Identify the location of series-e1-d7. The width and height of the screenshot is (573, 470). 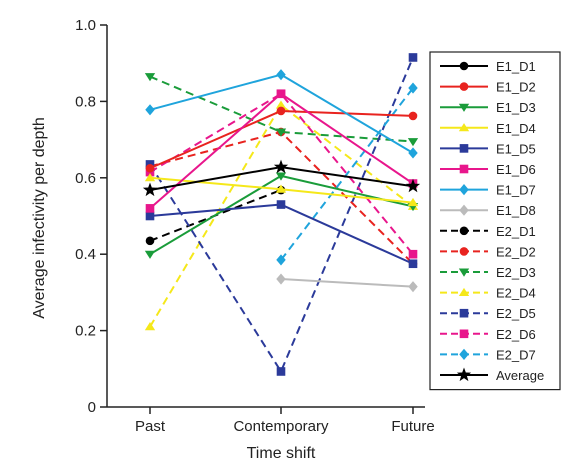
(281, 114).